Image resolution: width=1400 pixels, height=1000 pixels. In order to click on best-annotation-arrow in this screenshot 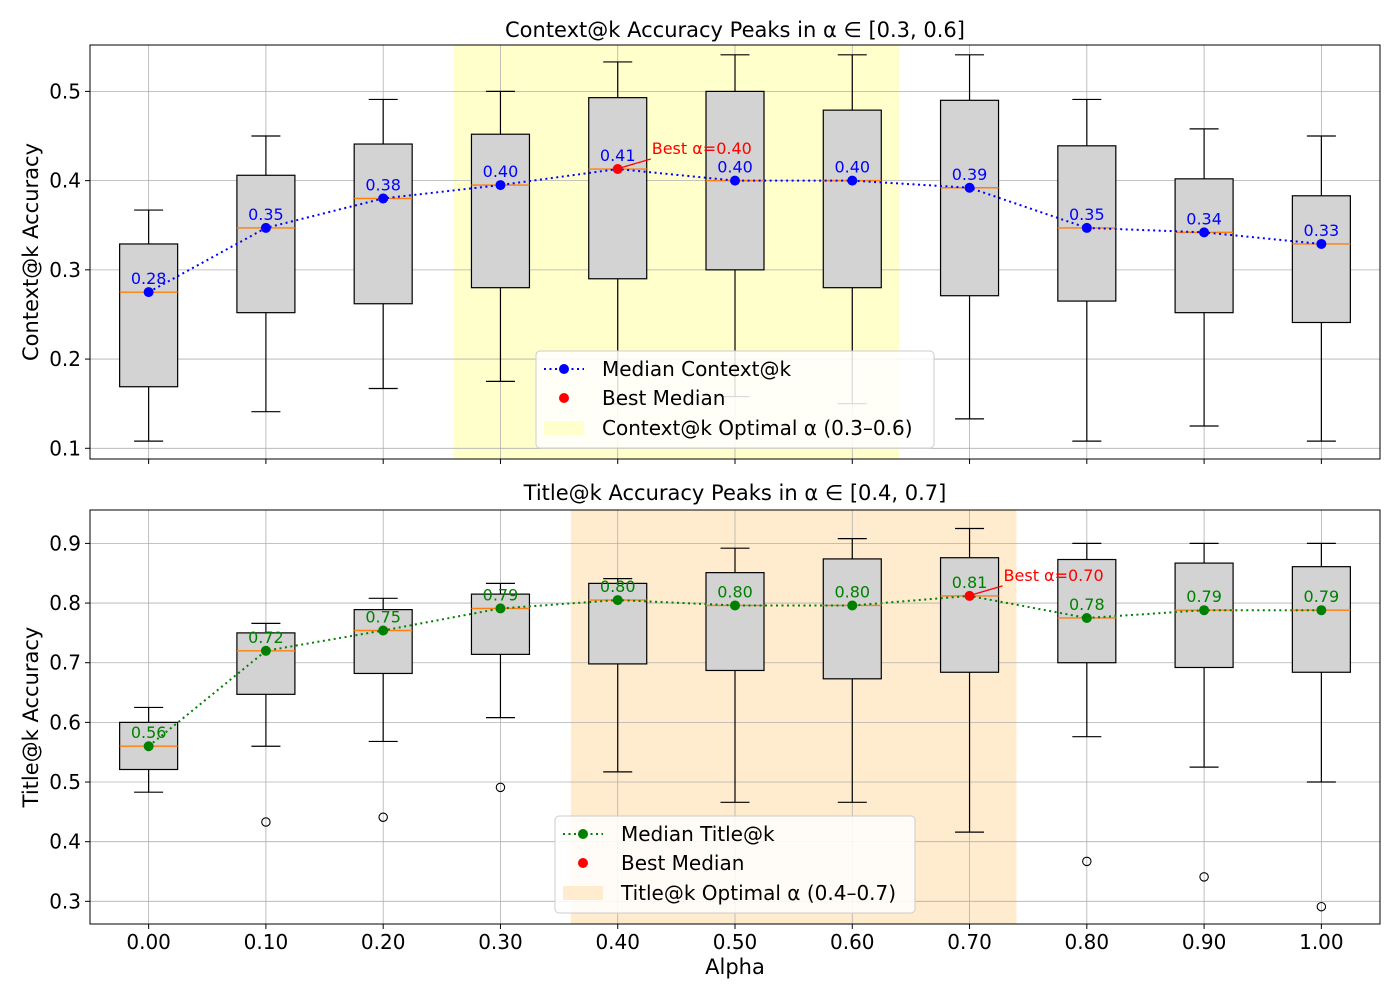, I will do `click(988, 590)`.